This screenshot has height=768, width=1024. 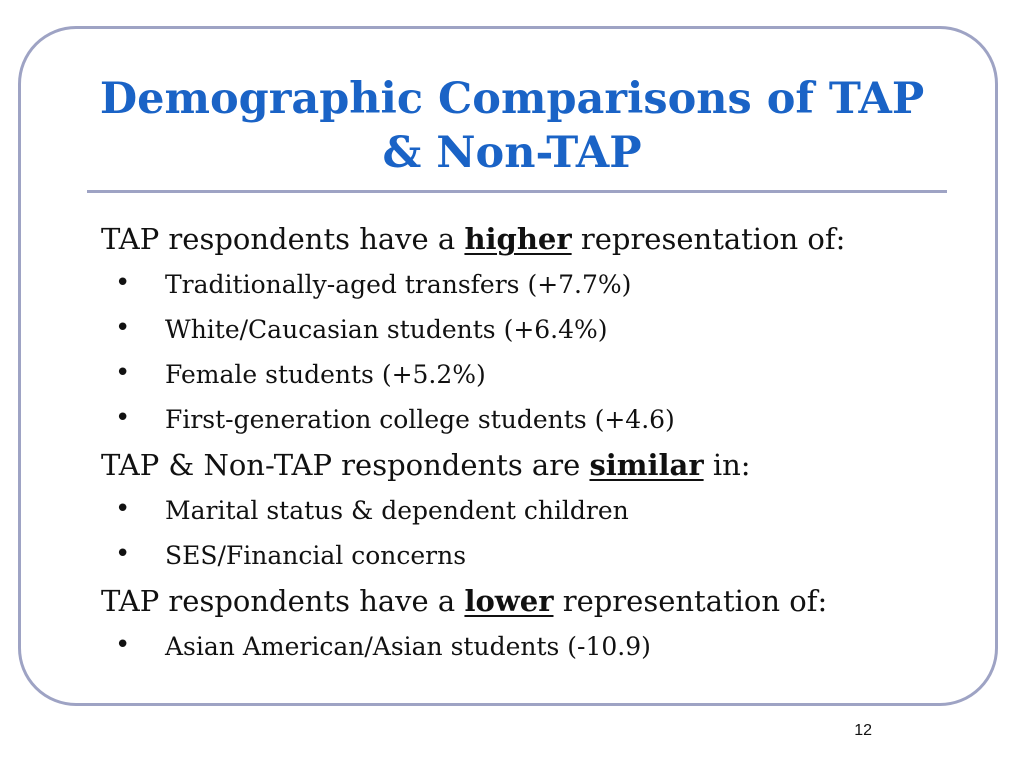 I want to click on bullet-text: Asian American/Asian students (-10.9), so click(x=408, y=646).